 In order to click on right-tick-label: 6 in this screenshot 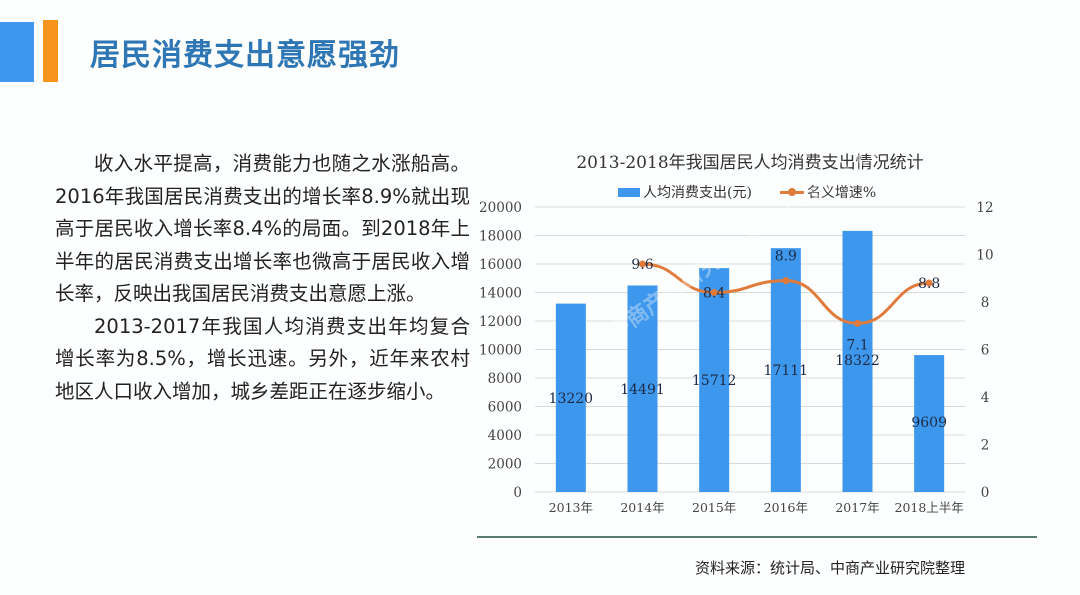, I will do `click(985, 351)`.